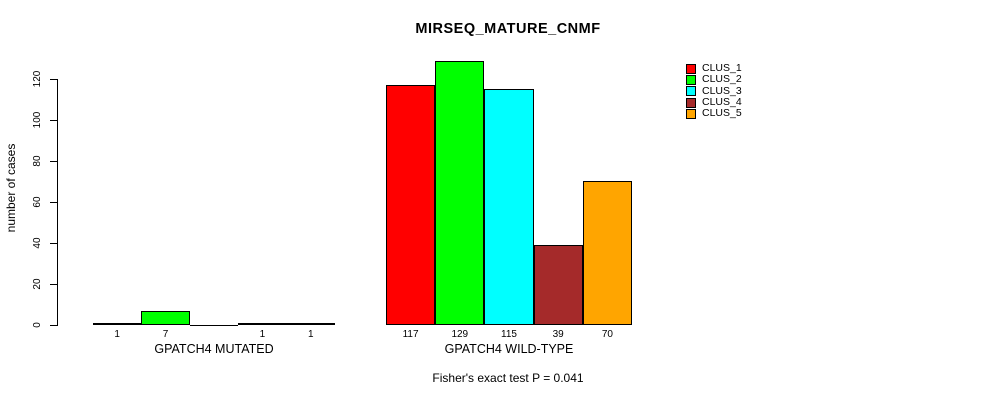  What do you see at coordinates (460, 334) in the screenshot?
I see `bar-value-label: 129` at bounding box center [460, 334].